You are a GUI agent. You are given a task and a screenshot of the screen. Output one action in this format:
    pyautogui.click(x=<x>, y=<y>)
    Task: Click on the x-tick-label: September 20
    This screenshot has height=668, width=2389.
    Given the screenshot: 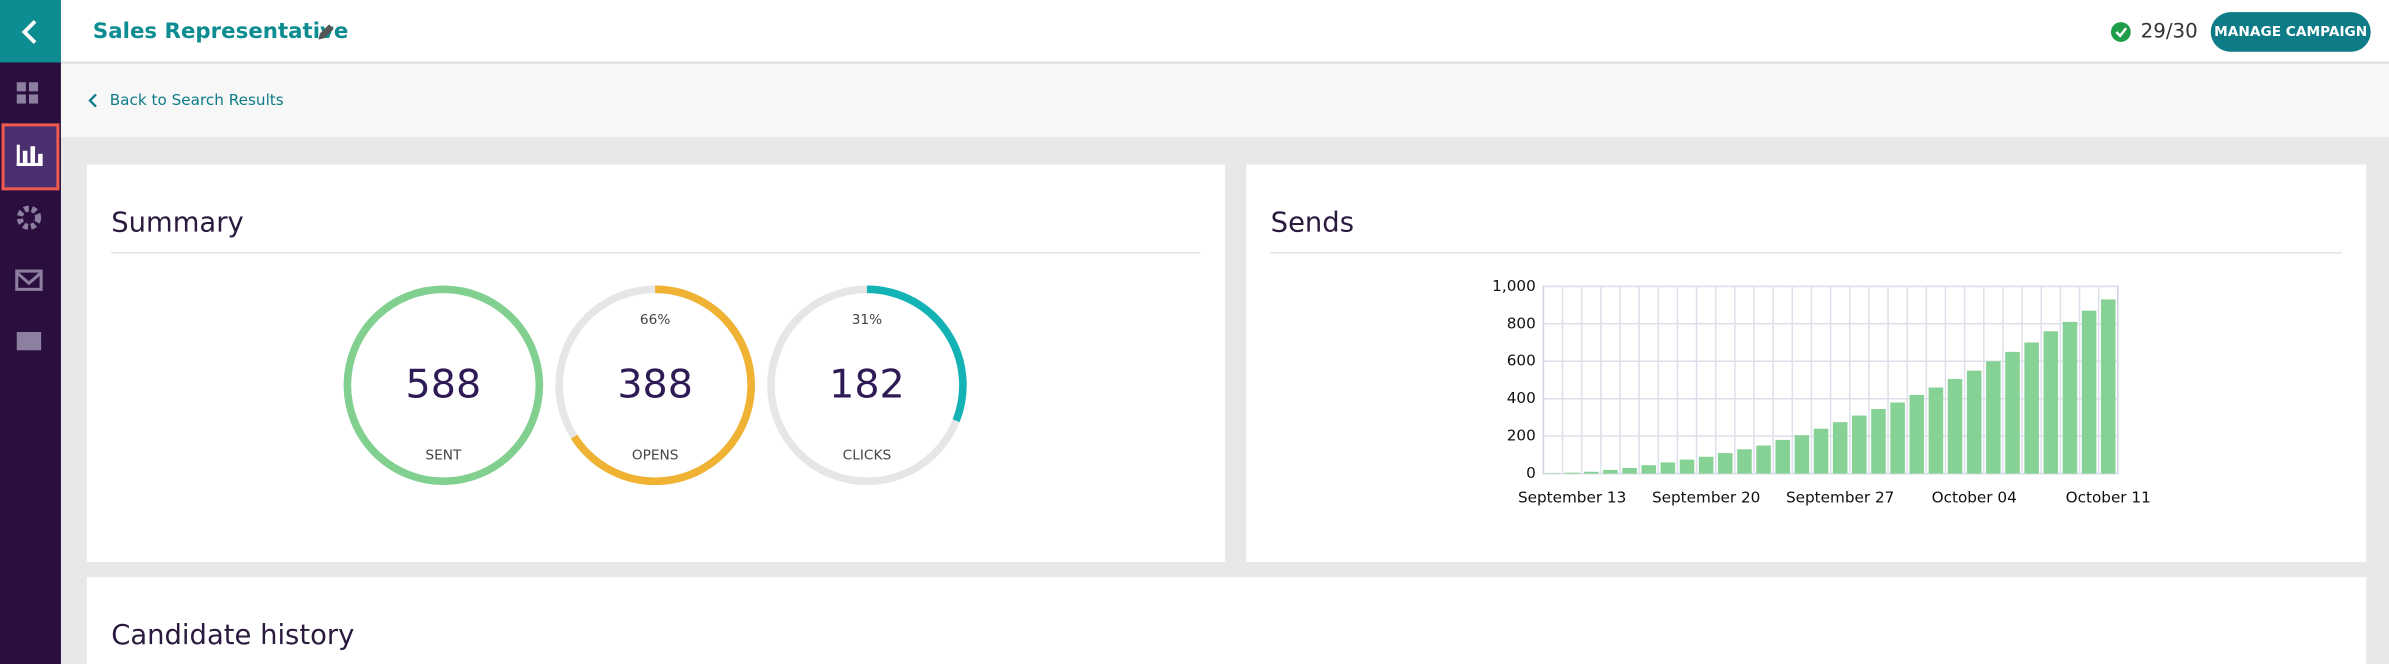 What is the action you would take?
    pyautogui.click(x=1706, y=498)
    